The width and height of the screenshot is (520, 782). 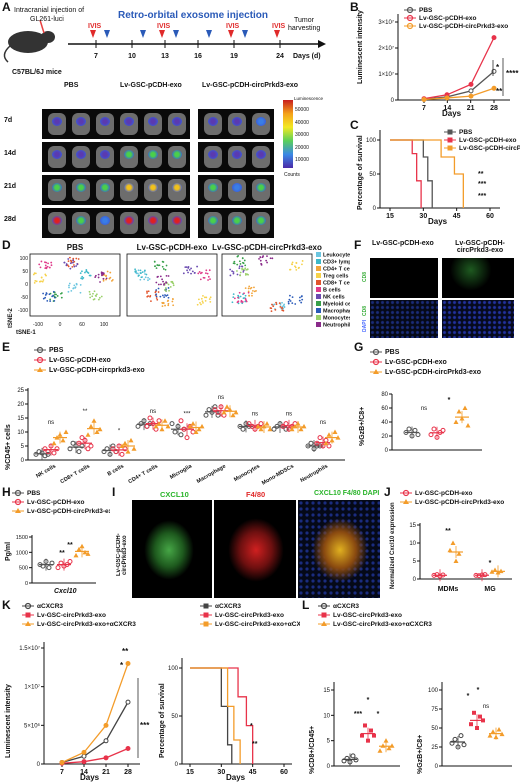 What do you see at coordinates (176, 34) in the screenshot?
I see `exosome-injection-marker` at bounding box center [176, 34].